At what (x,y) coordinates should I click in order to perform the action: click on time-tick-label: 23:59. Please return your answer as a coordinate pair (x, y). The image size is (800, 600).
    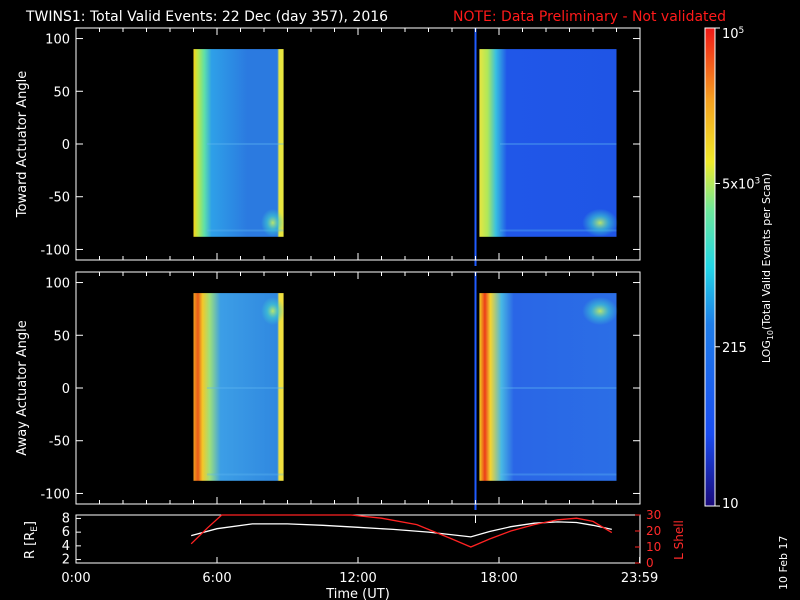
    Looking at the image, I should click on (639, 578).